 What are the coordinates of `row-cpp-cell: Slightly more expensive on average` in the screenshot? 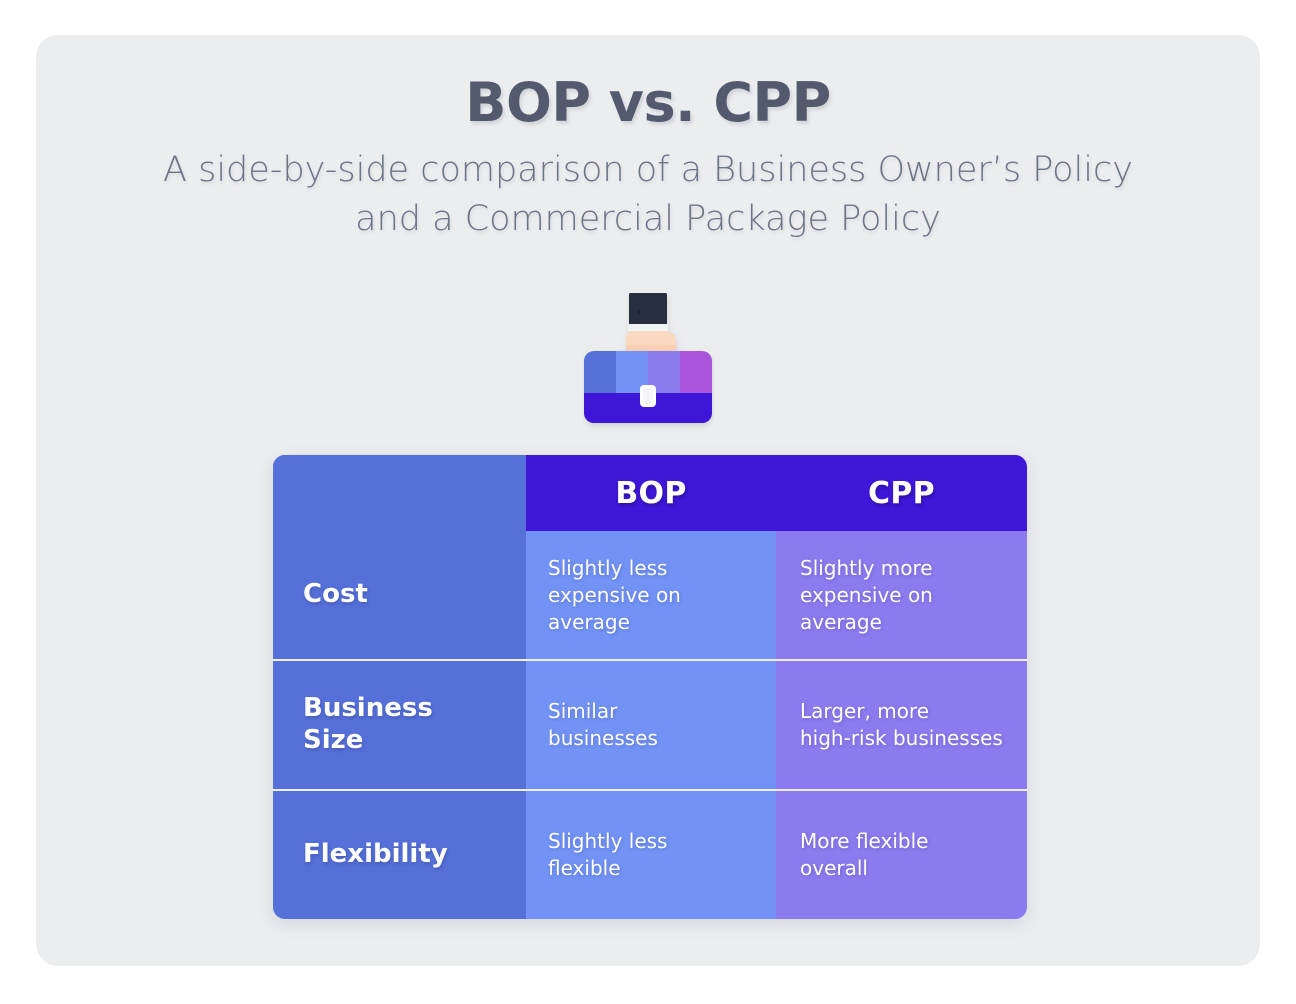 It's located at (901, 595).